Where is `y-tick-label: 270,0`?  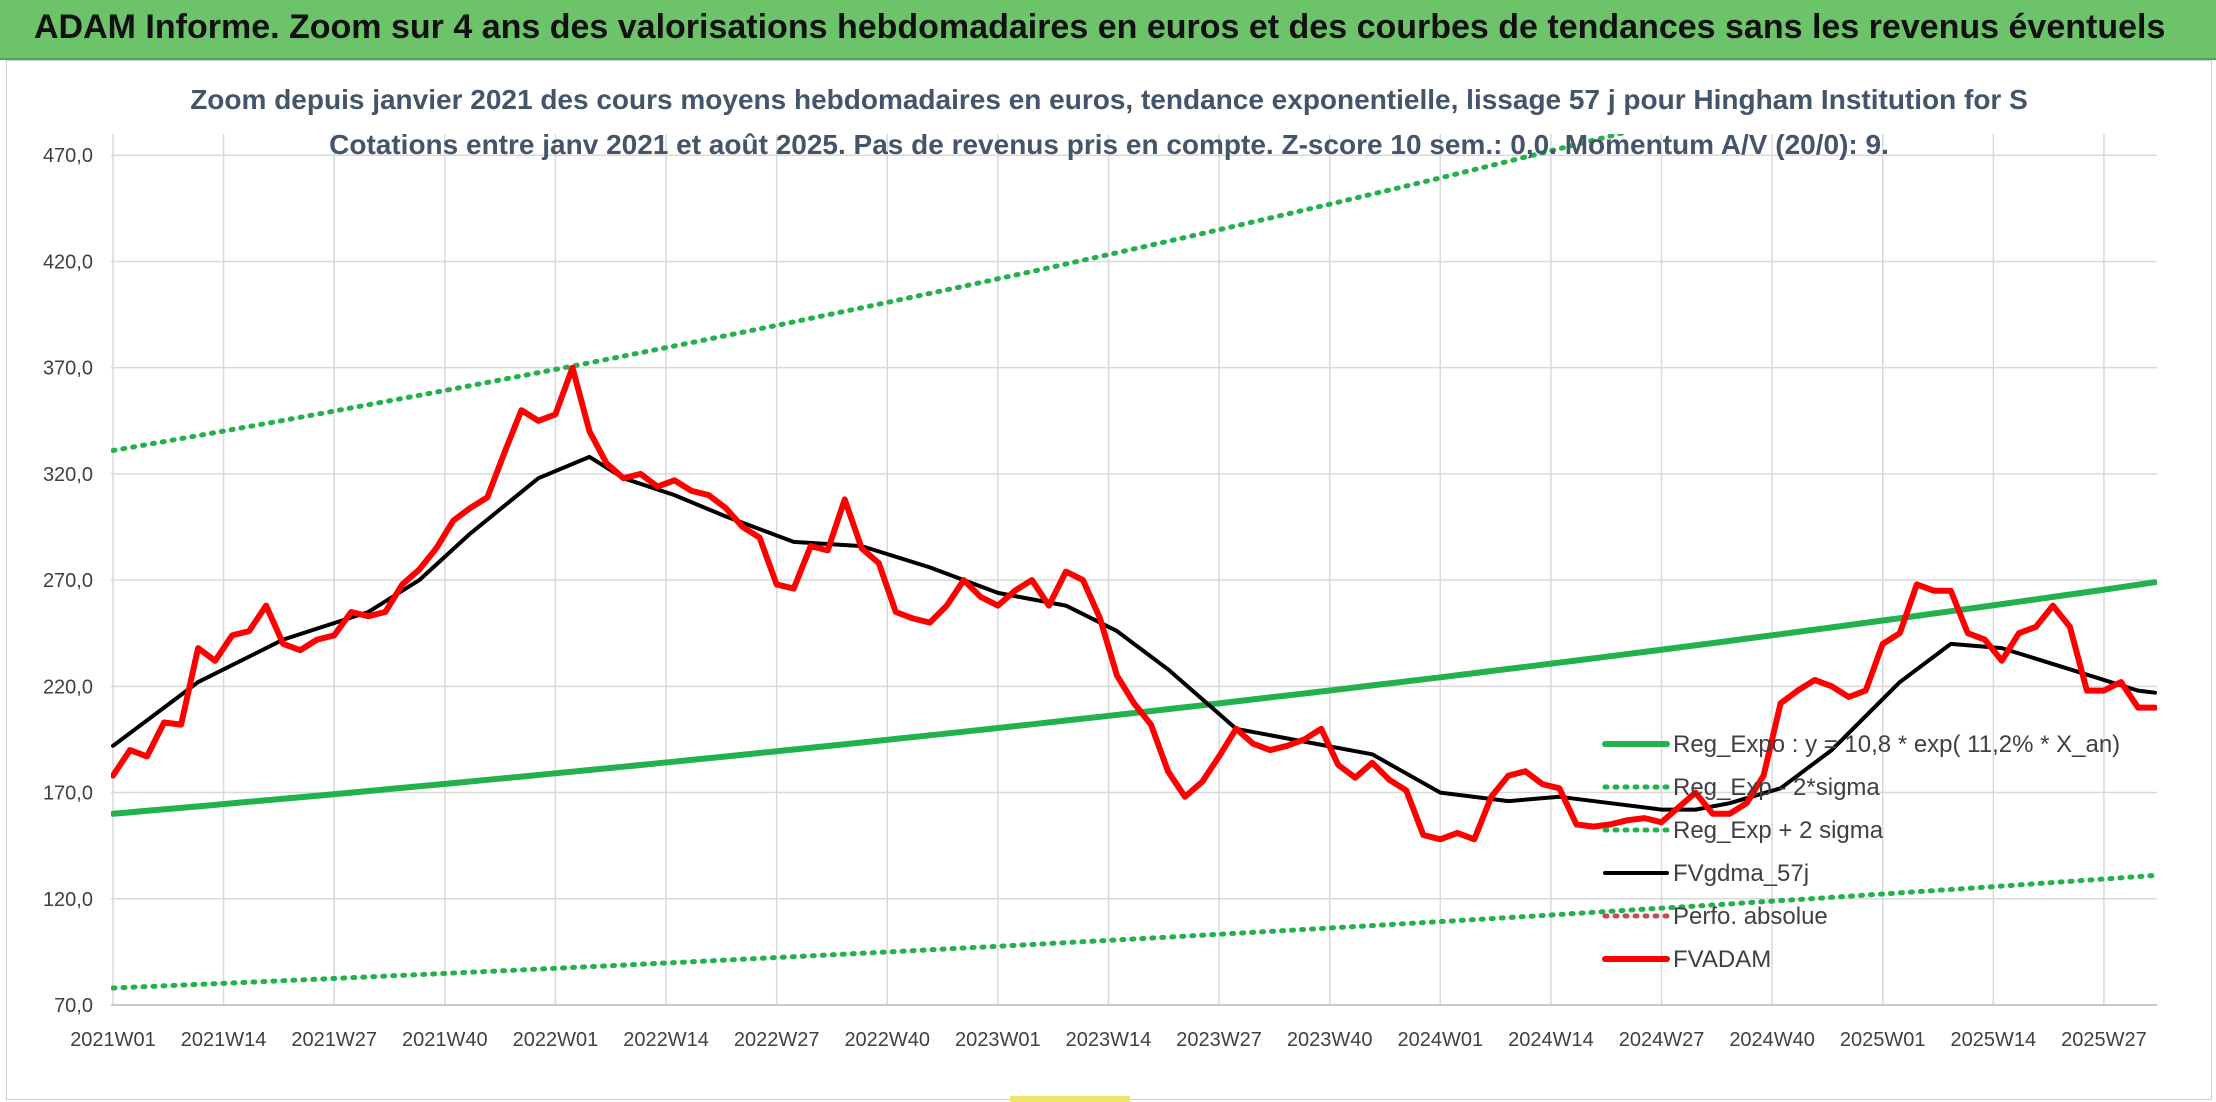 y-tick-label: 270,0 is located at coordinates (68, 581).